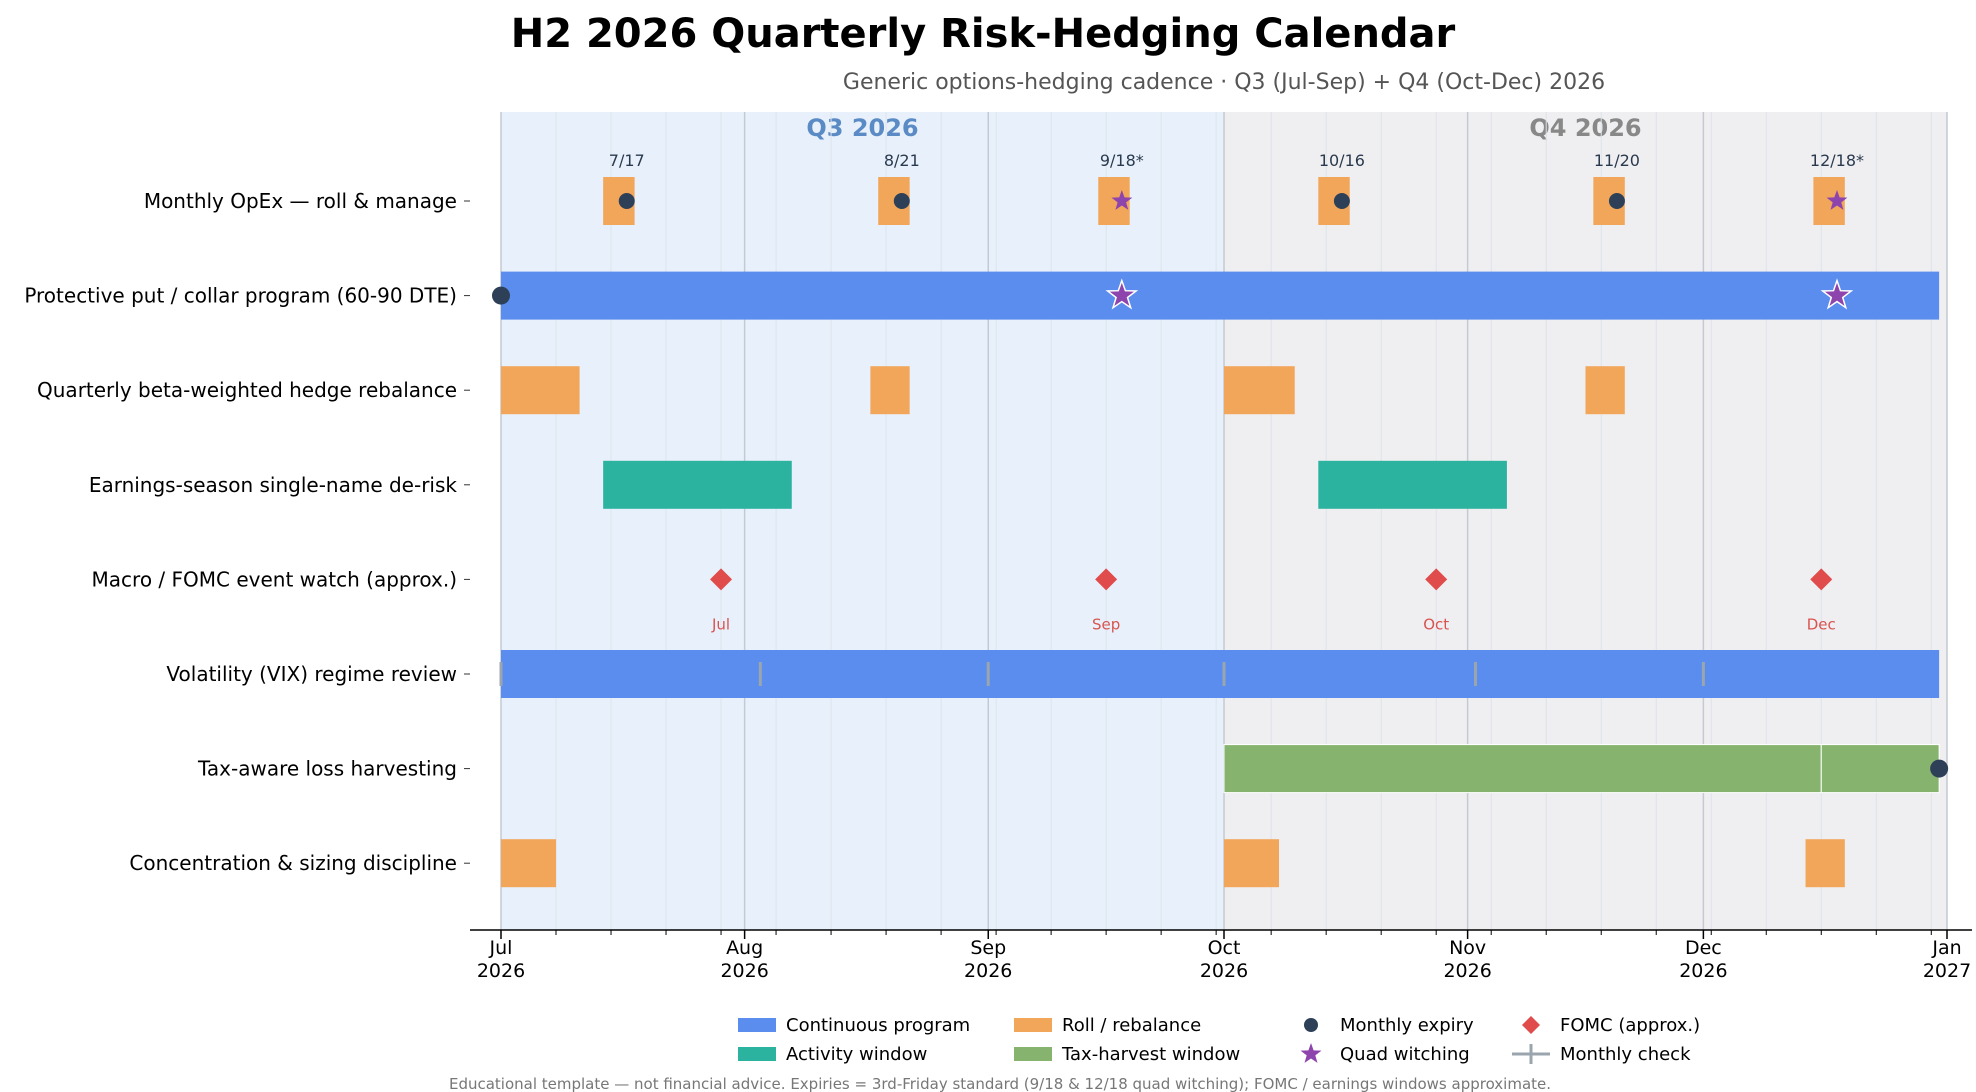 The width and height of the screenshot is (1976, 1092). Describe the element at coordinates (274, 579) in the screenshot. I see `row-label: Macro / FOMC event watch (approx.)` at that location.